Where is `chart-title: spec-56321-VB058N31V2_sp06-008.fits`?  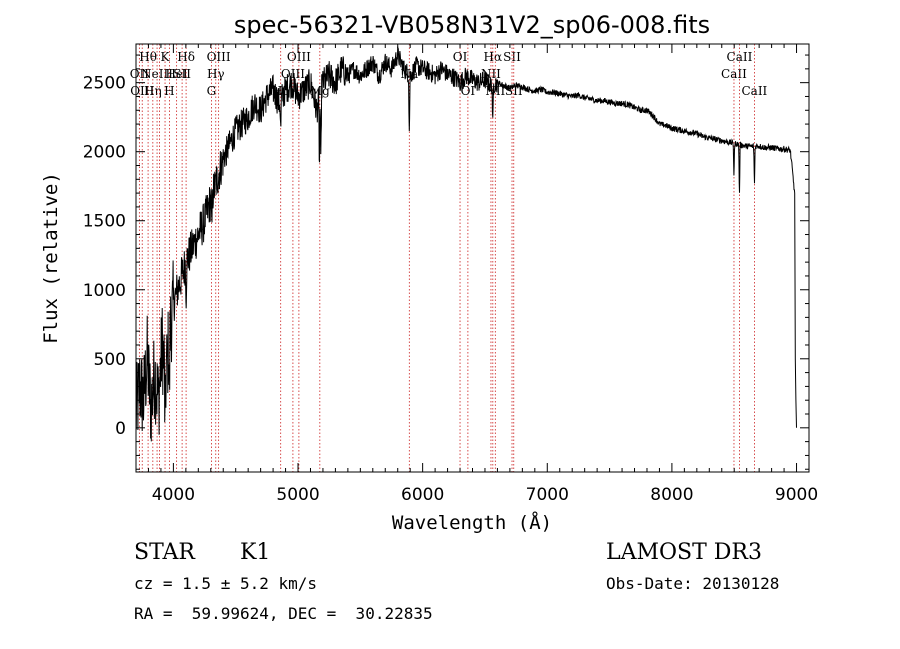
chart-title: spec-56321-VB058N31V2_sp06-008.fits is located at coordinates (472, 25).